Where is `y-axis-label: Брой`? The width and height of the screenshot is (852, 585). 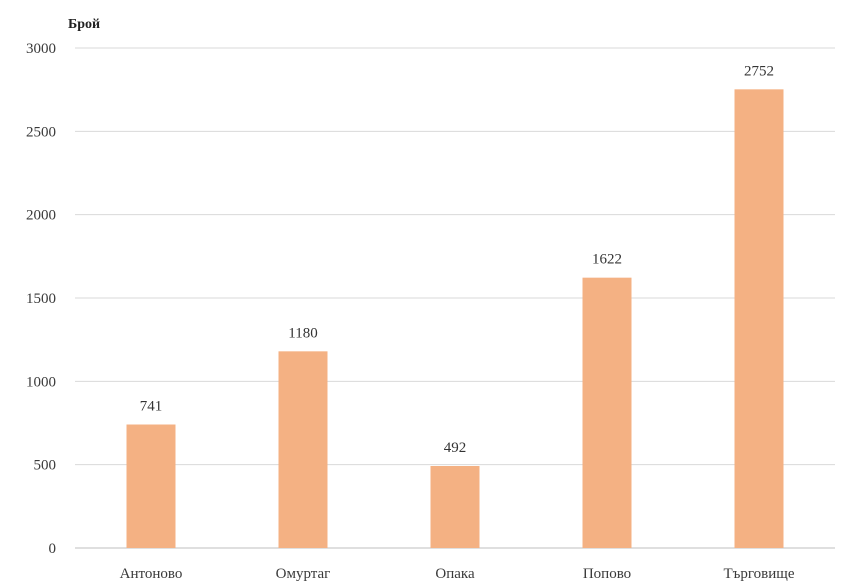
y-axis-label: Брой is located at coordinates (84, 24).